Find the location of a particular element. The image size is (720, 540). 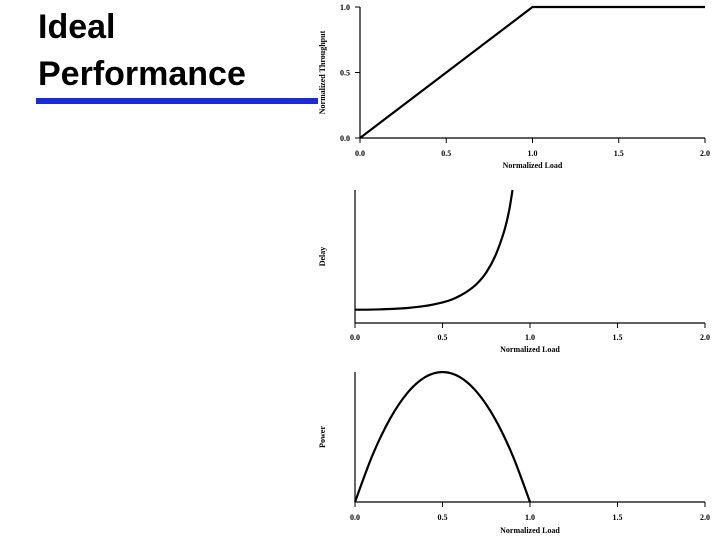

chart-1-x-tick-label: 1.0 is located at coordinates (533, 153).